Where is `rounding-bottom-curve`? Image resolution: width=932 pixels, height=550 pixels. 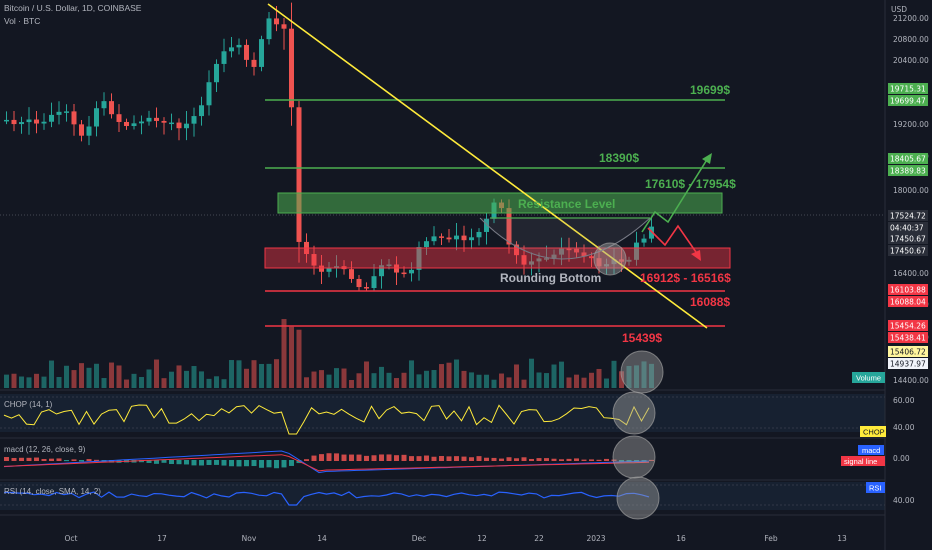 rounding-bottom-curve is located at coordinates (565, 238).